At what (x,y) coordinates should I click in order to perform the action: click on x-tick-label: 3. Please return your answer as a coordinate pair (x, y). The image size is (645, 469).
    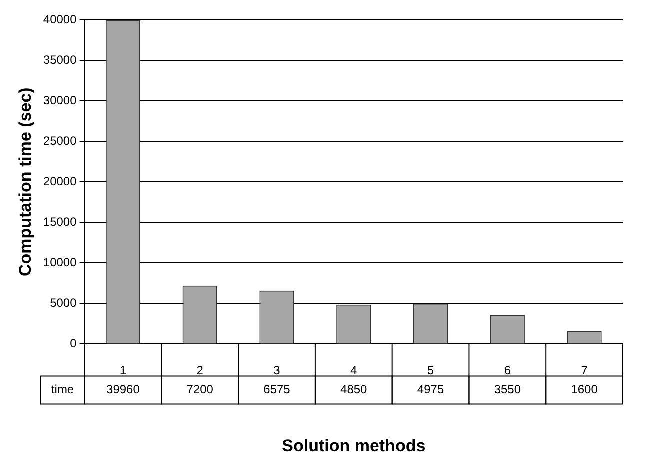
    Looking at the image, I should click on (277, 371).